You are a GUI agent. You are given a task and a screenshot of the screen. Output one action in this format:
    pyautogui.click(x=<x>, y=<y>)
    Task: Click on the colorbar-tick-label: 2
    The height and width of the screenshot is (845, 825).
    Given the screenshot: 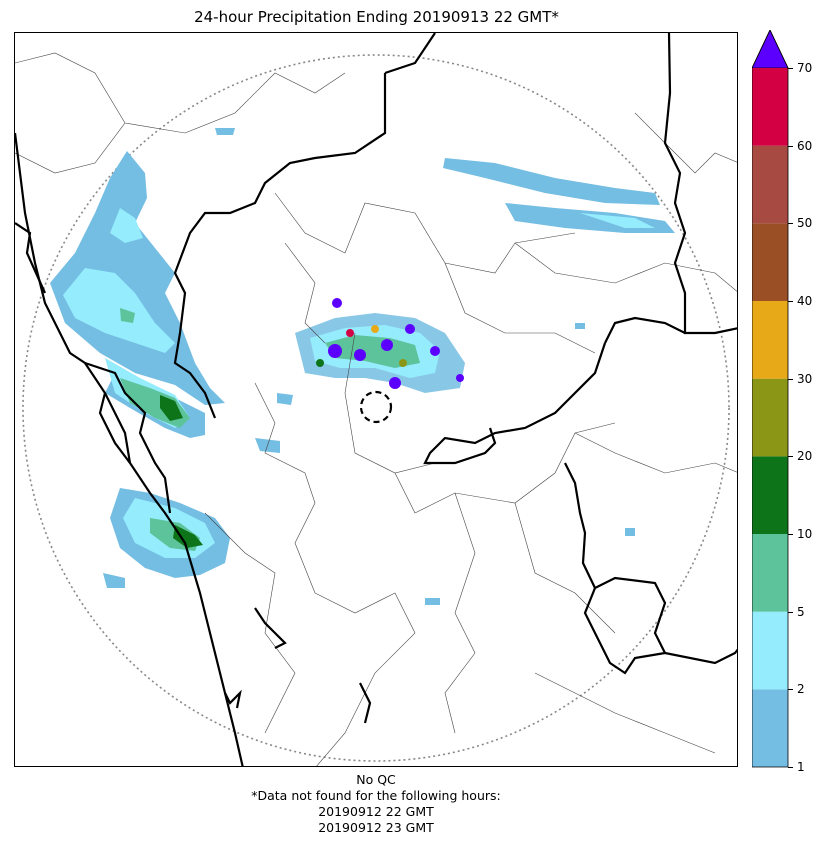 What is the action you would take?
    pyautogui.click(x=801, y=689)
    